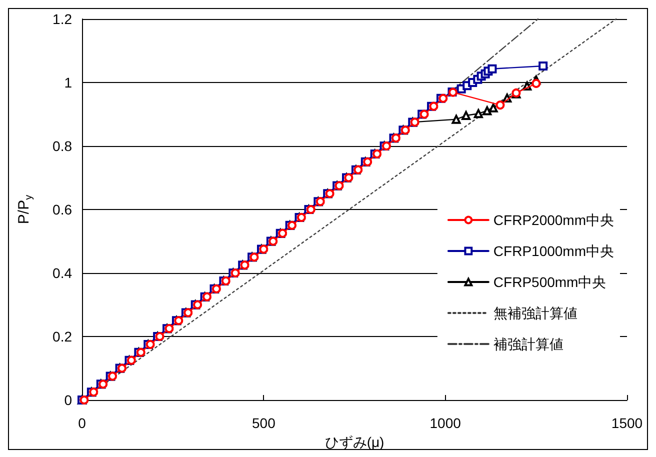 This screenshot has width=656, height=457. I want to click on y-tick-label: 1.2, so click(62, 19).